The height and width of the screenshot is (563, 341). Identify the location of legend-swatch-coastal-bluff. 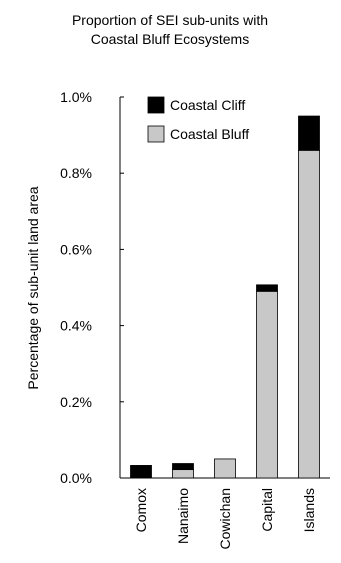
(156, 134).